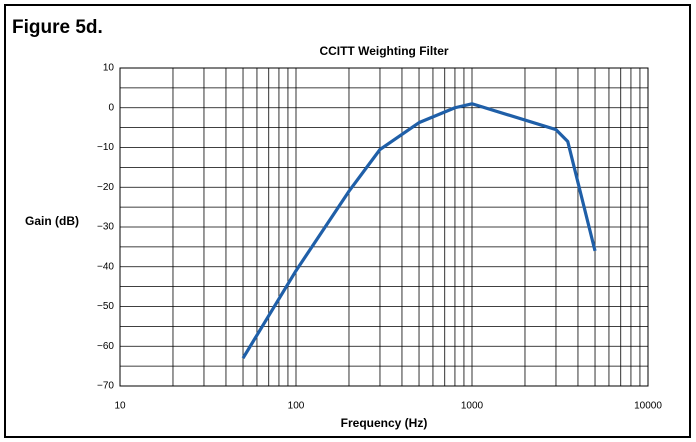 Image resolution: width=696 pixels, height=442 pixels. Describe the element at coordinates (105, 147) in the screenshot. I see `y-tick-label: −10` at that location.